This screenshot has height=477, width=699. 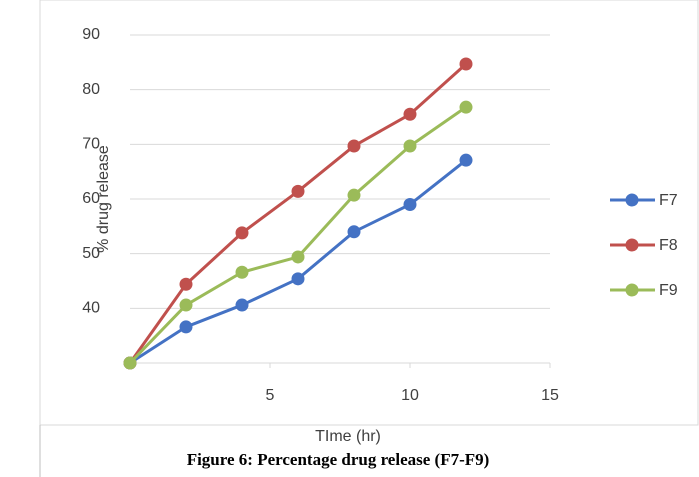 I want to click on y-tick-label: 40, so click(x=91, y=308).